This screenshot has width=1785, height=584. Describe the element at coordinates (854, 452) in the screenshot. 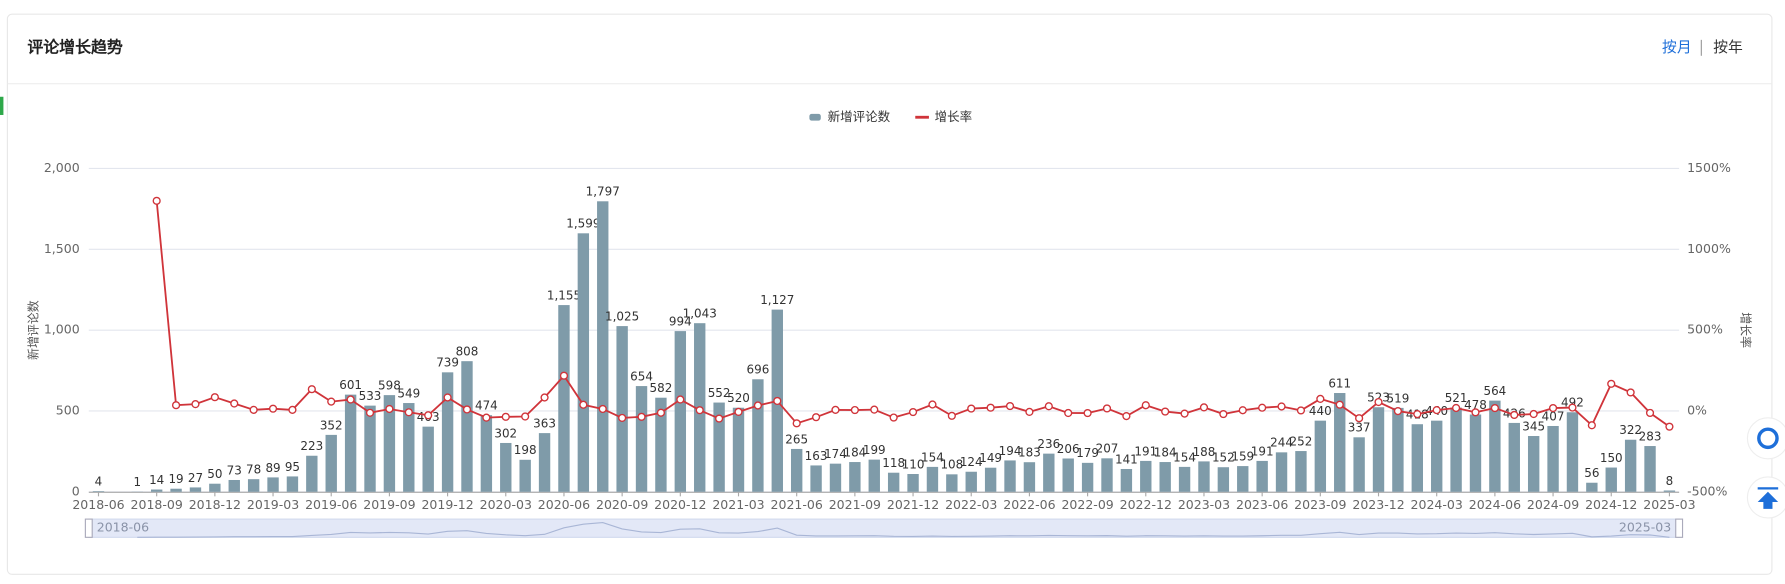

I see `bar-value-label: 184` at that location.